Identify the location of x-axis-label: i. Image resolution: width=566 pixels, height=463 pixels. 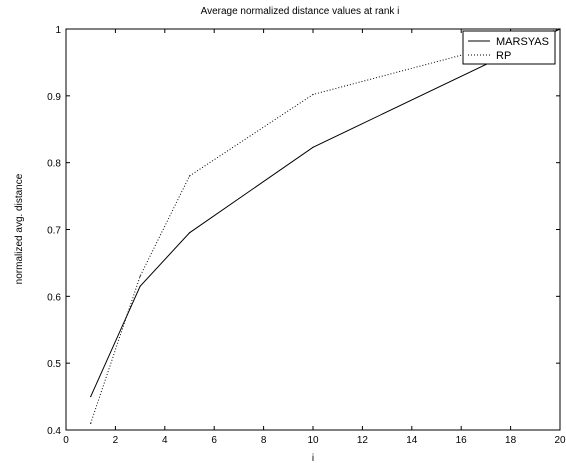
(313, 458).